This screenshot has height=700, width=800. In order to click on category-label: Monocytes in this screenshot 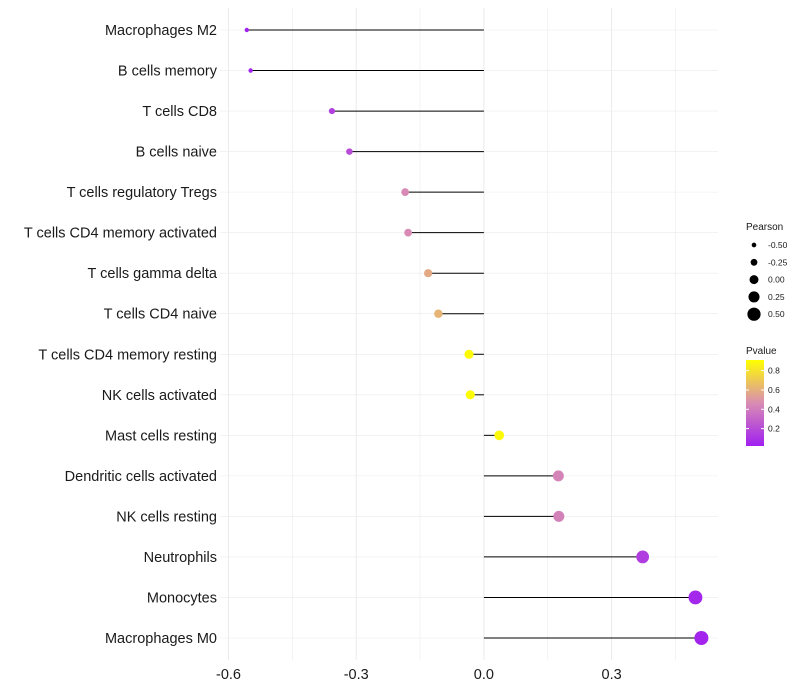, I will do `click(182, 598)`.